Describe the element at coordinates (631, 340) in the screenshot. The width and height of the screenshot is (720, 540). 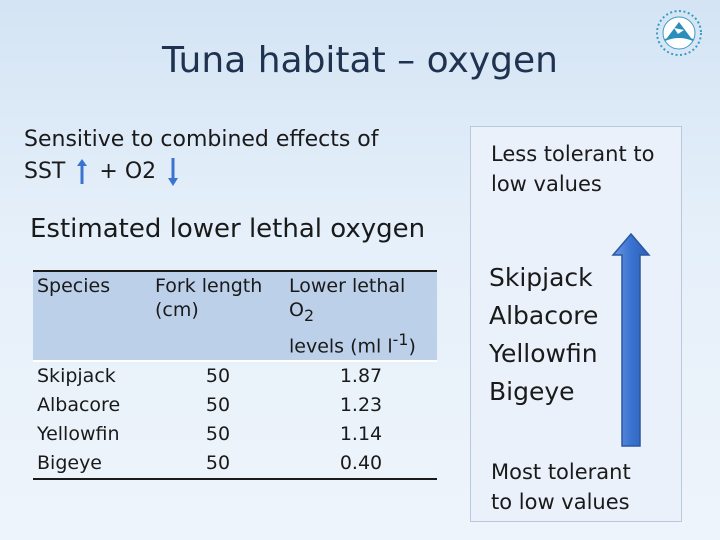
I see `tolerance-arrow-icon` at that location.